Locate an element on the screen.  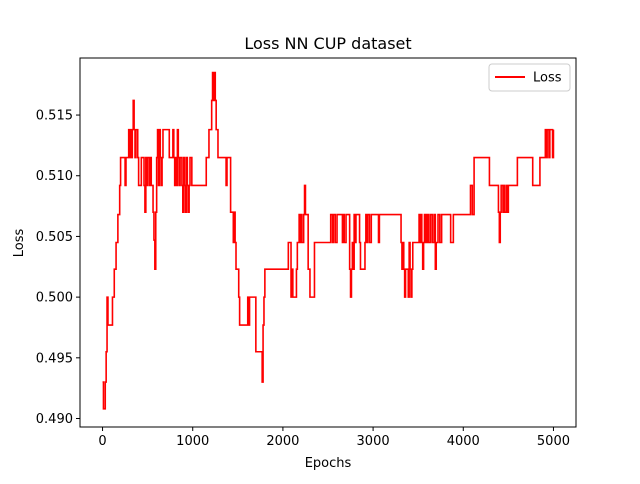
x-axis: 0 1000 2000 3000 4000 5000 is located at coordinates (334, 438).